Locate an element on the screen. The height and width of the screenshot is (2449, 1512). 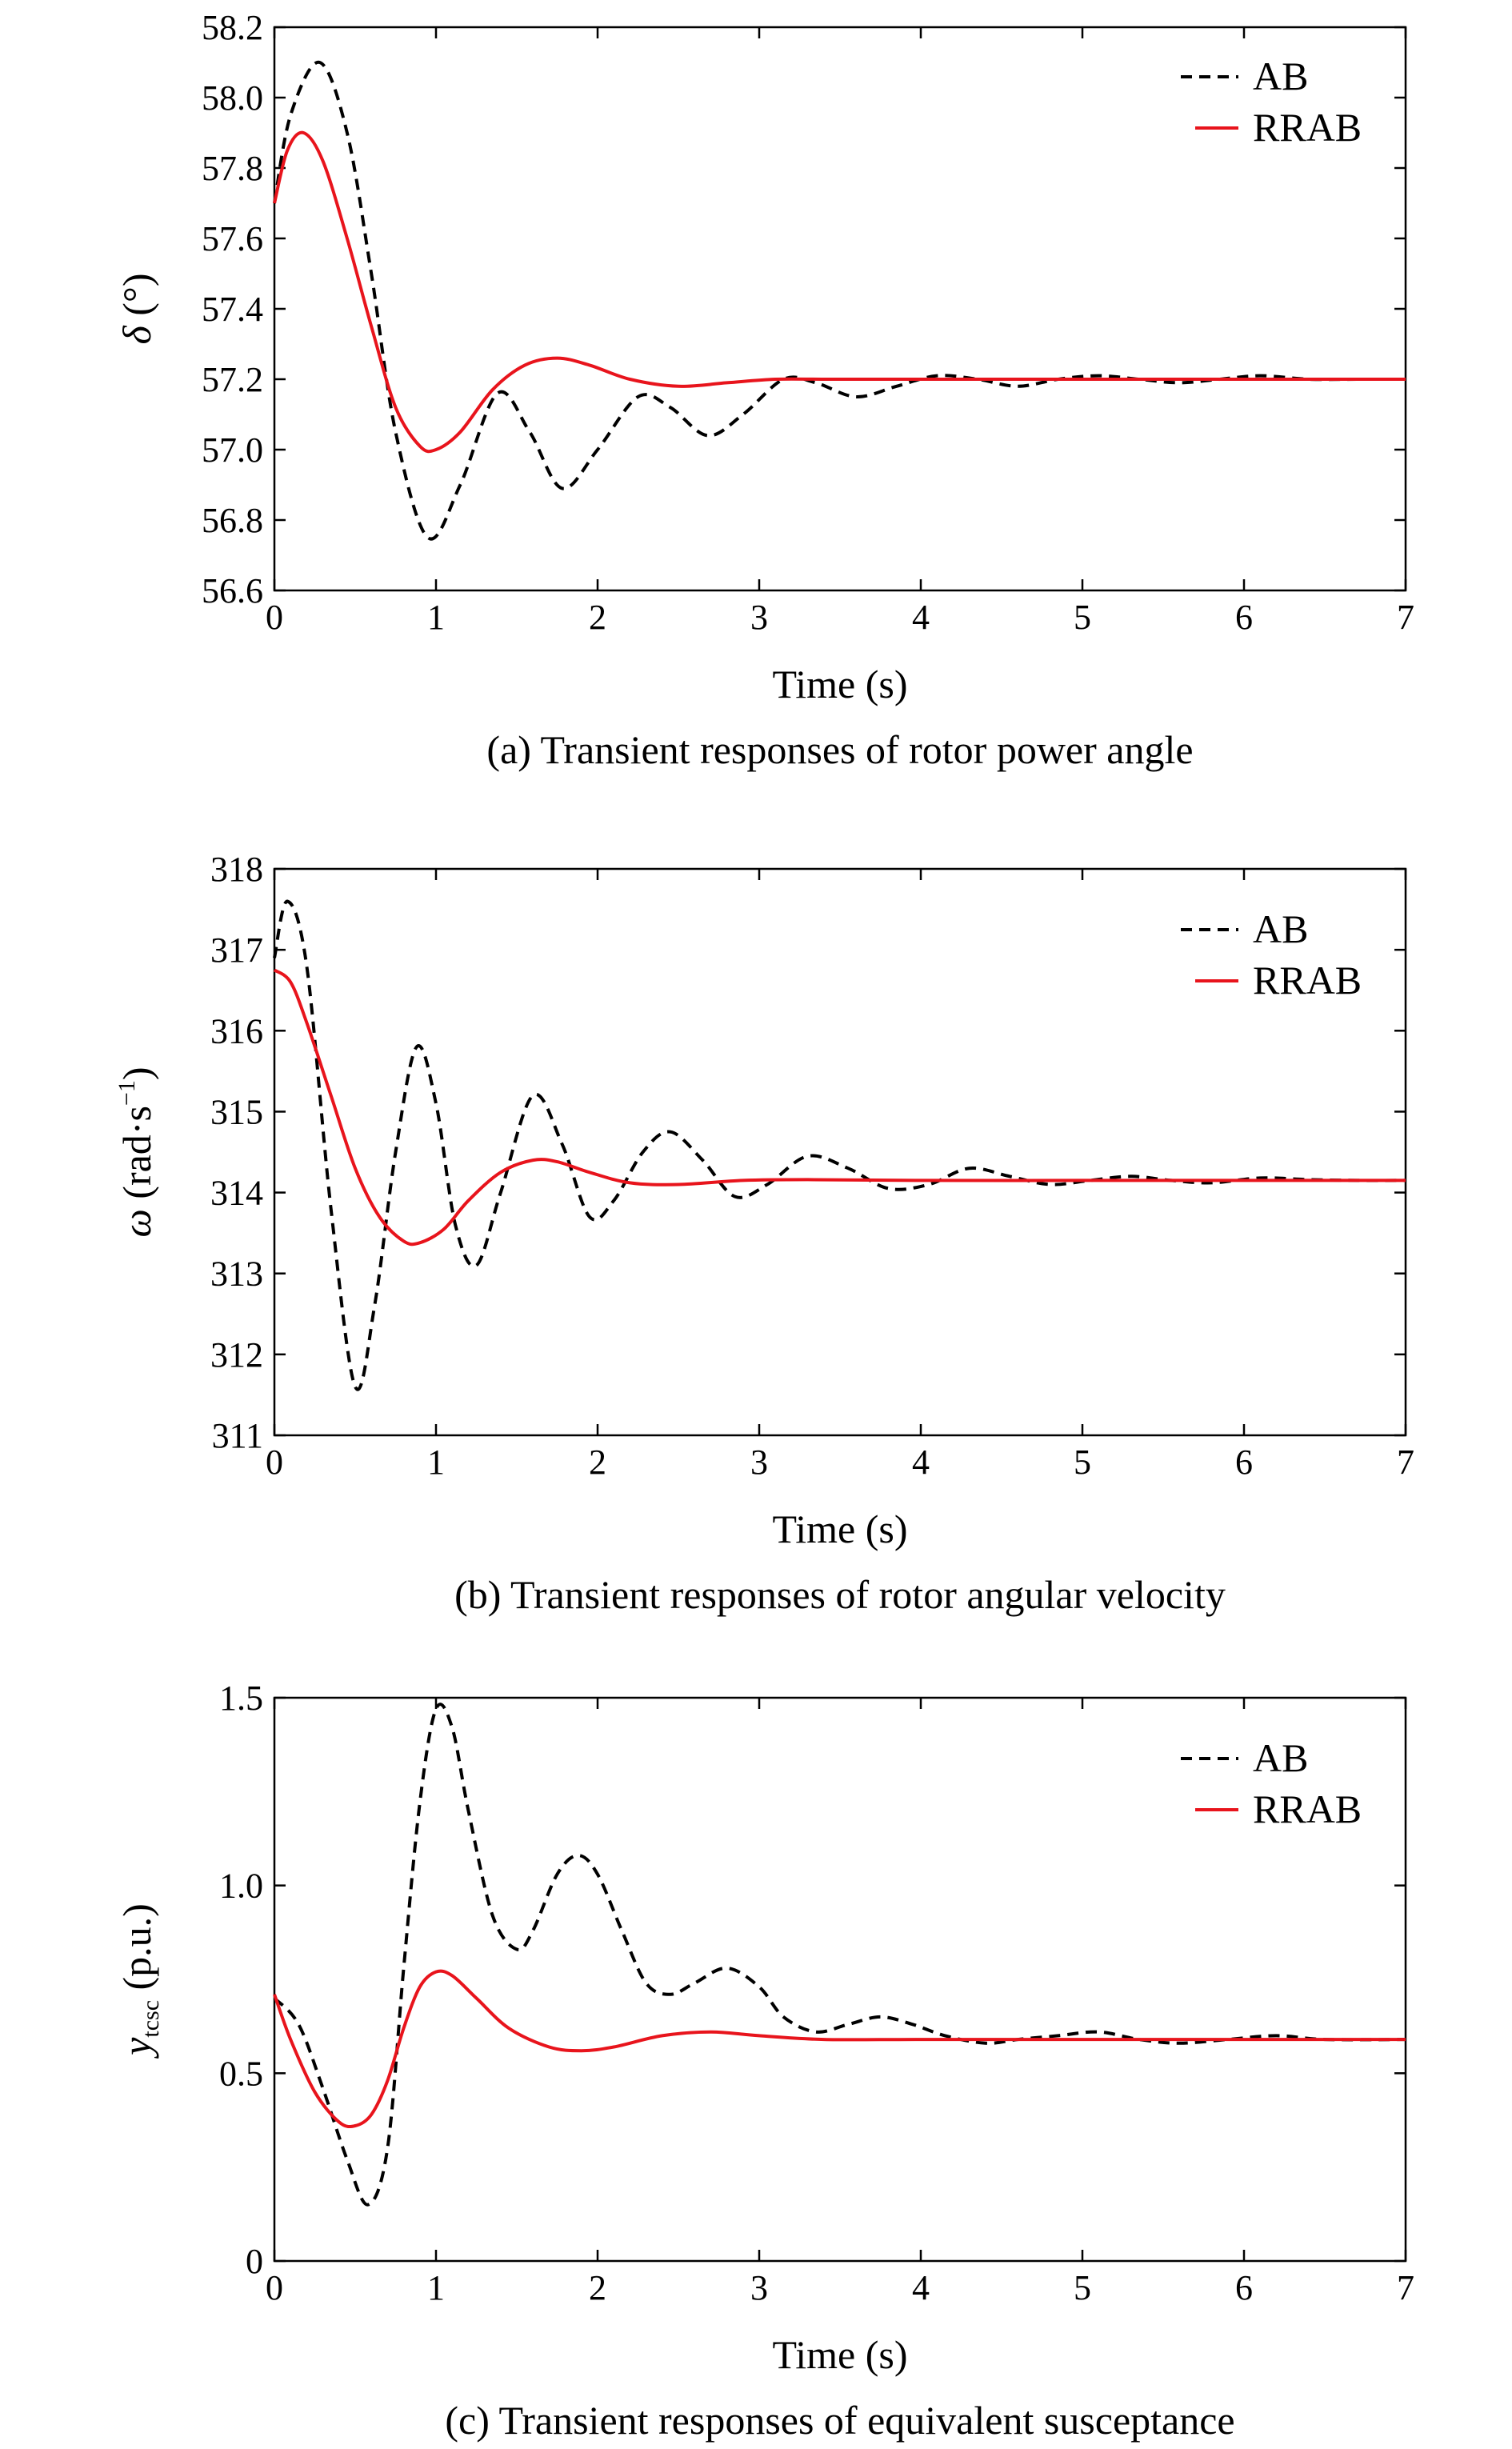
y-axis-label-b: ω (rad·s−1) is located at coordinates (136, 1153).